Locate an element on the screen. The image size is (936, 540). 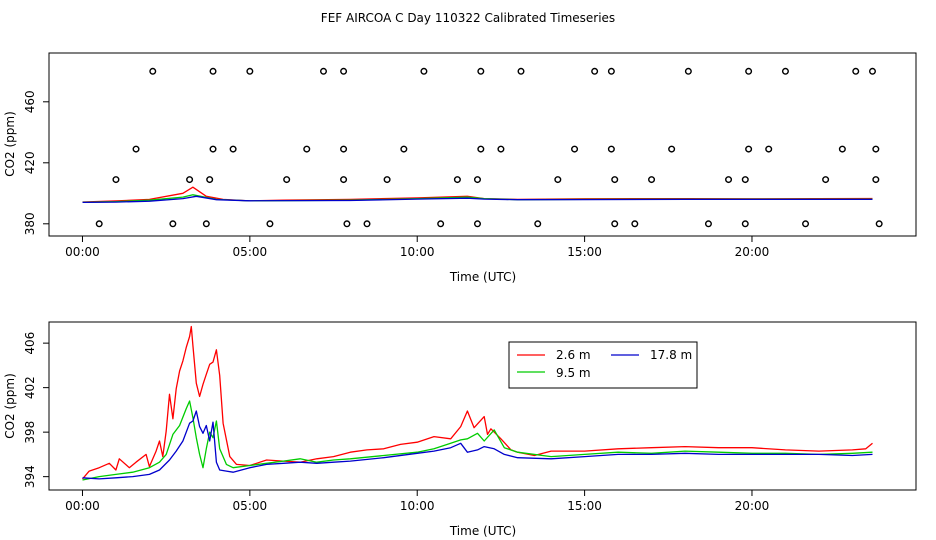
legend-box is located at coordinates (603, 365).